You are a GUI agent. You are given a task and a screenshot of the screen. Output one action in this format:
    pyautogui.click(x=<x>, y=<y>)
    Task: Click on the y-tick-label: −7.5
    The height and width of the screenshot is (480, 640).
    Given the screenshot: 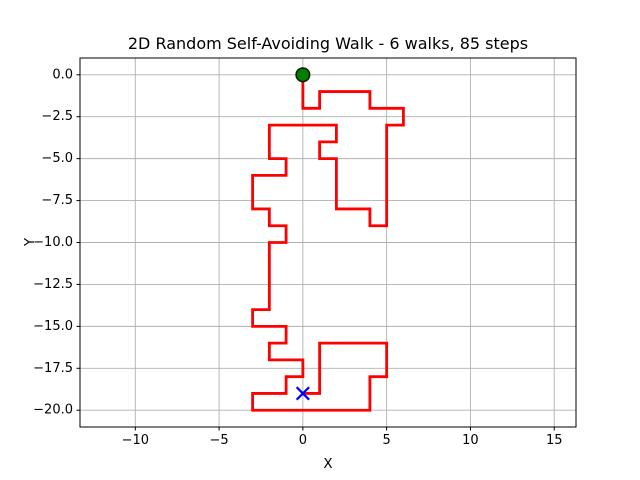 What is the action you would take?
    pyautogui.click(x=57, y=200)
    